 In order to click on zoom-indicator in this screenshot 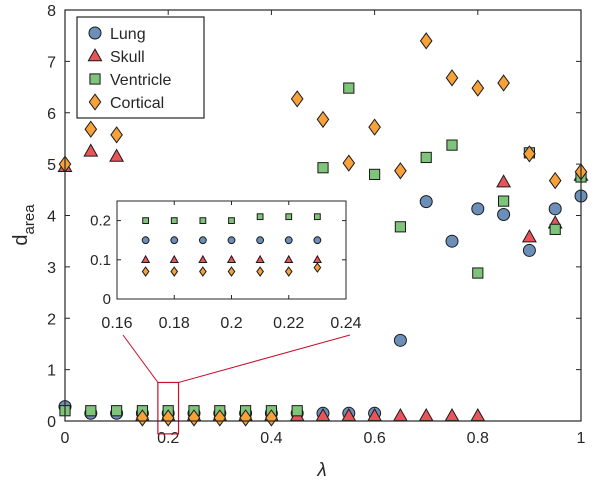, I will do `click(236, 384)`.